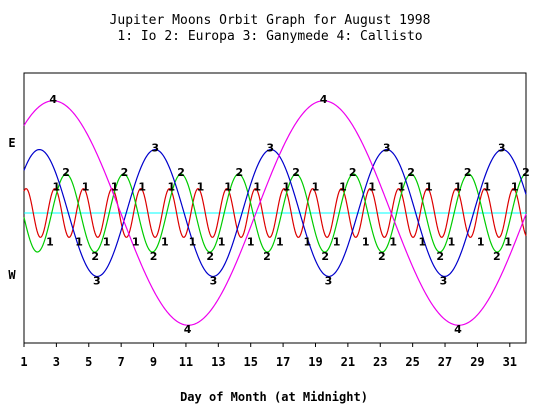 This screenshot has height=418, width=540. I want to click on x-tick-label: 19, so click(315, 362).